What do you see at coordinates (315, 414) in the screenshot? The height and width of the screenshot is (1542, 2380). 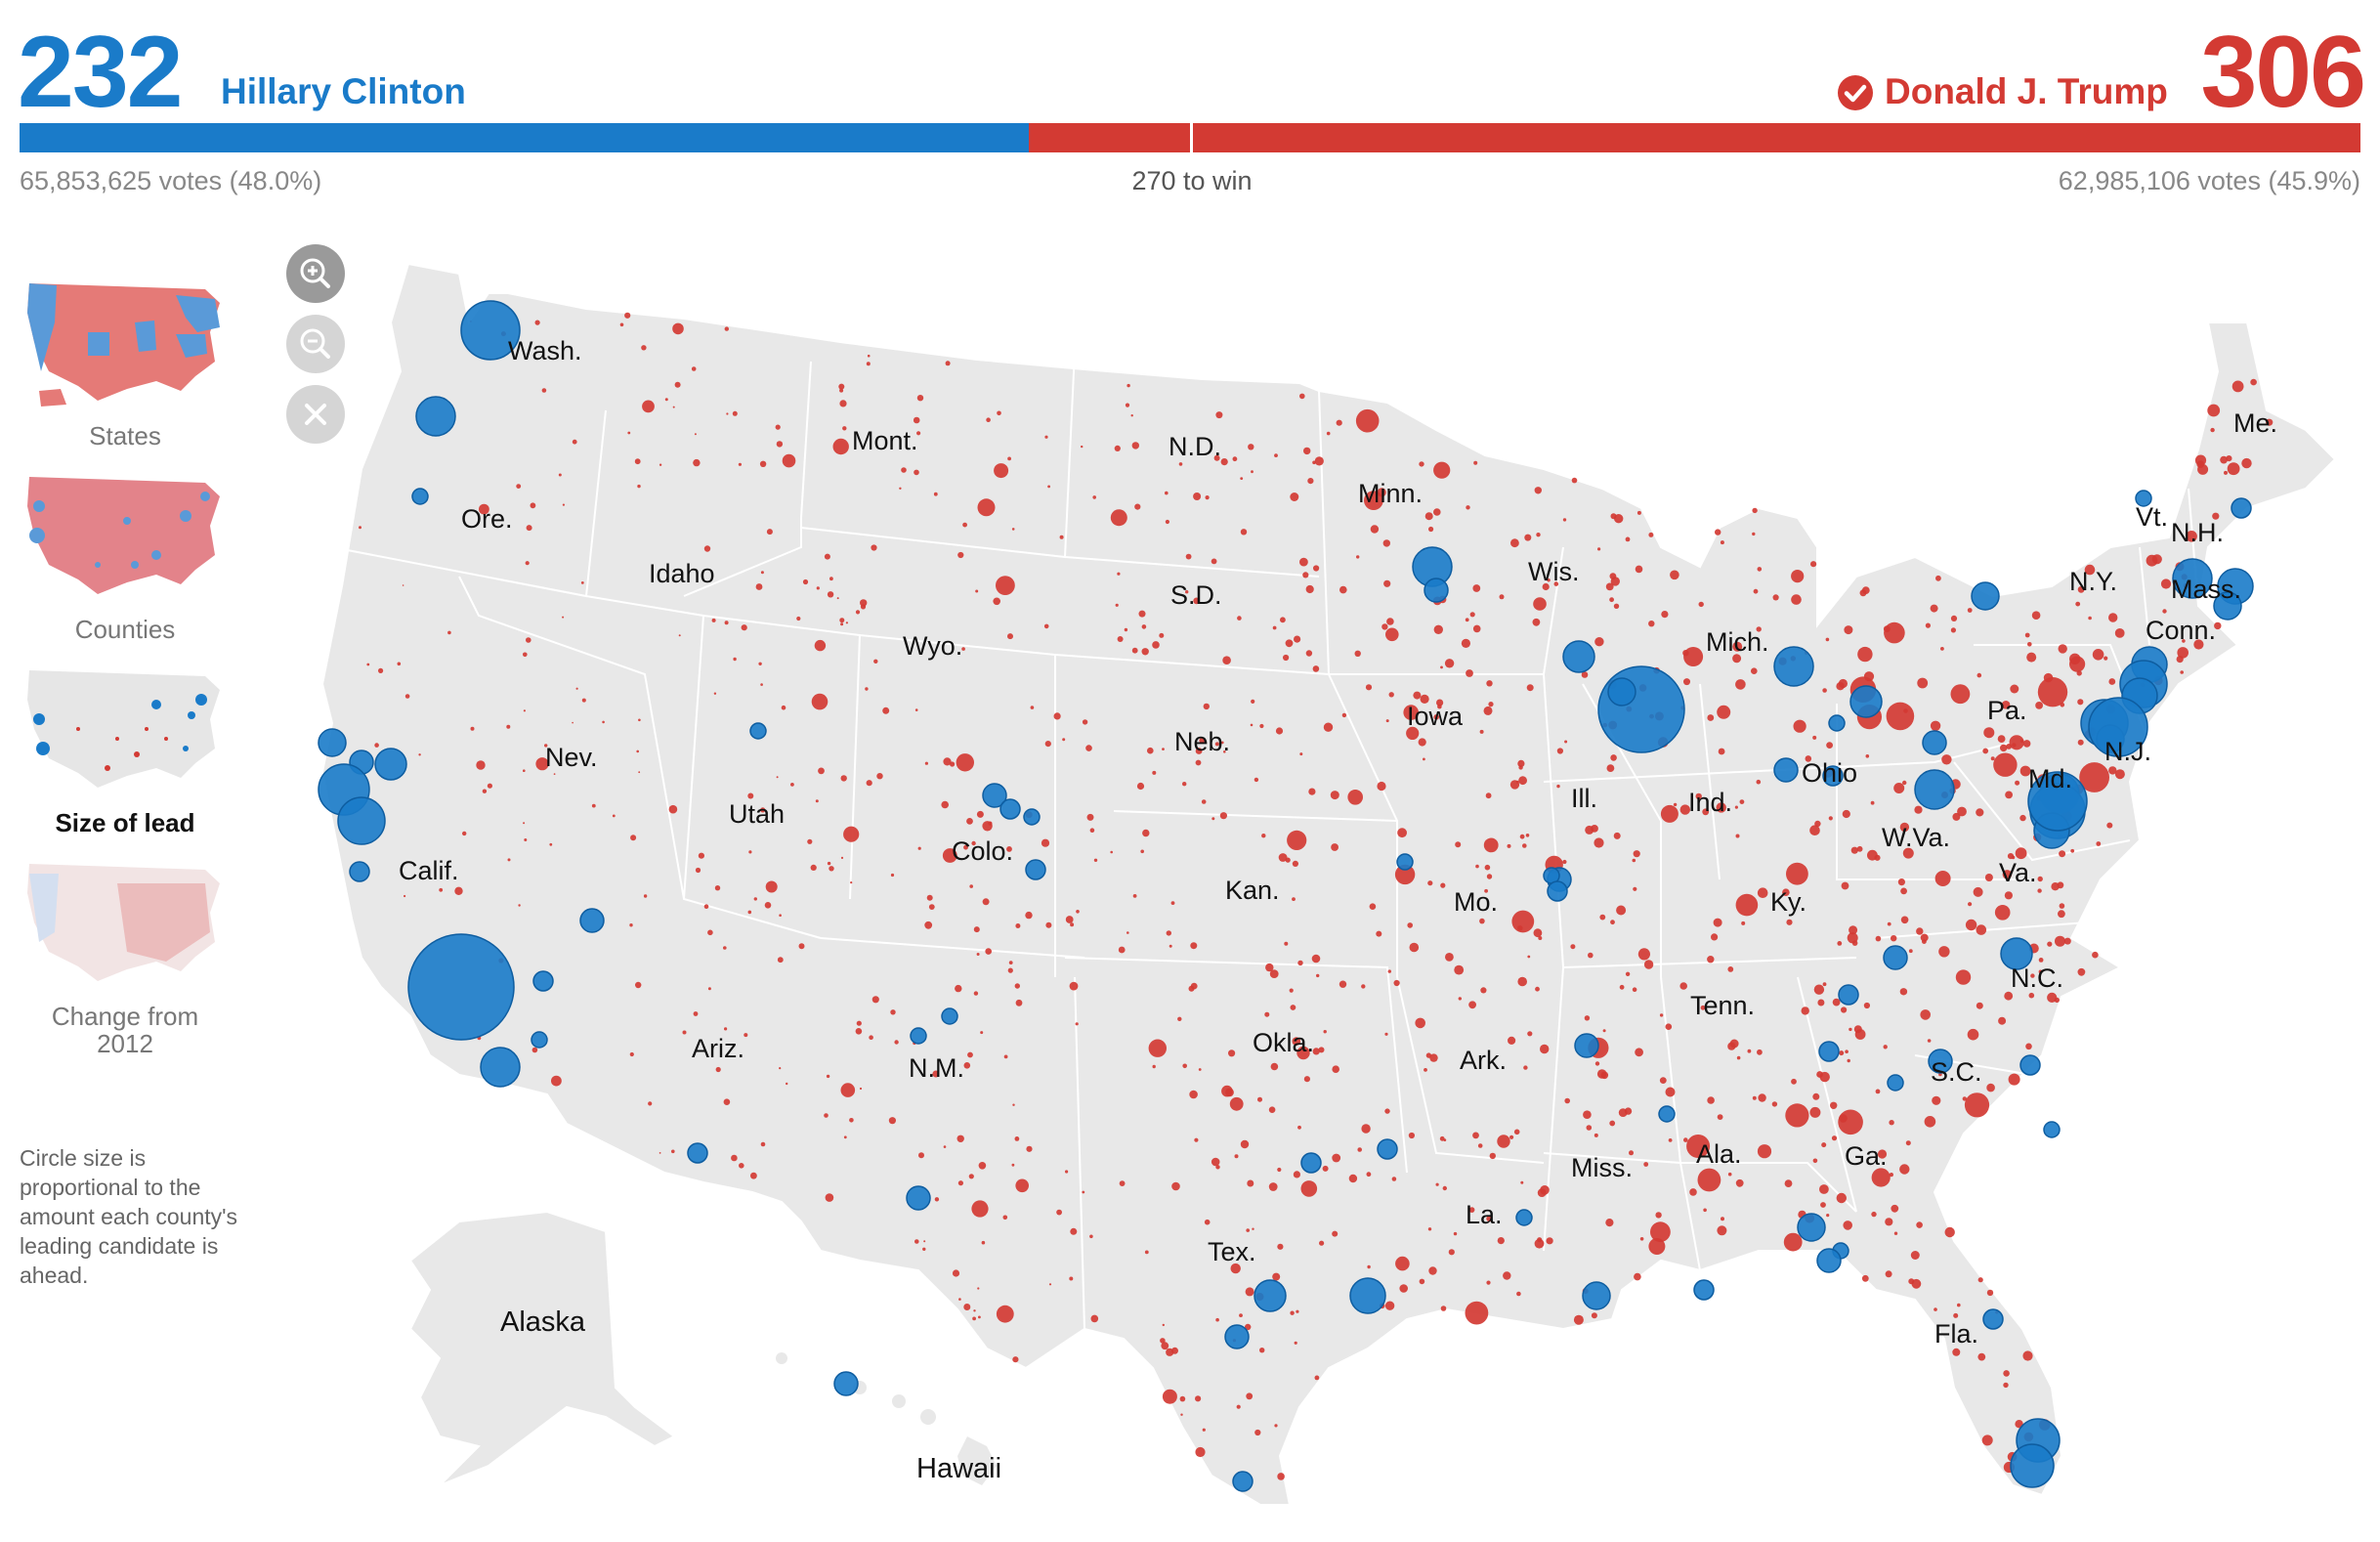 I see `reset-button` at bounding box center [315, 414].